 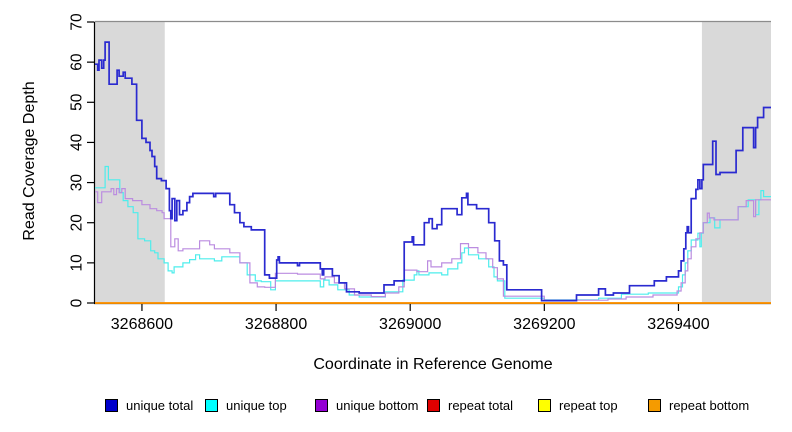 I want to click on y-tick-label: 10, so click(x=77, y=263).